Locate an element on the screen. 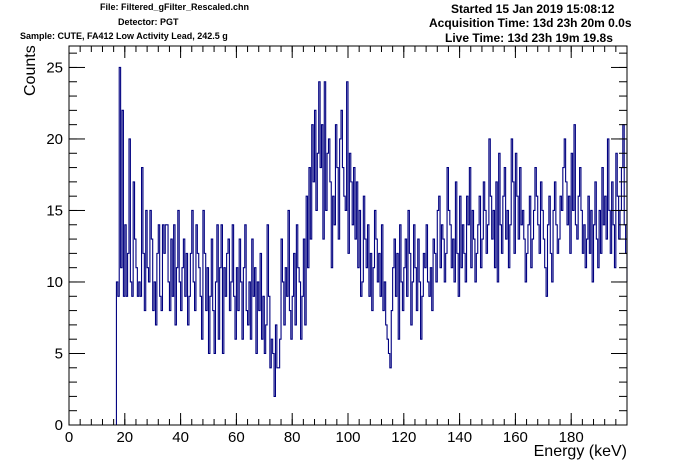 This screenshot has height=472, width=696. y-tick-label: 0 is located at coordinates (59, 425).